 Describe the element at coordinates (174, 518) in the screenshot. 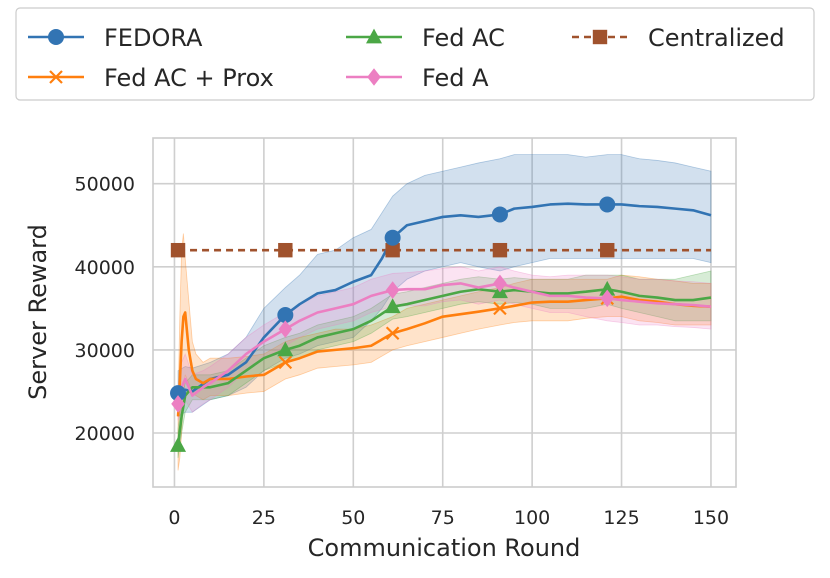

I see `x-tick-label: 0` at that location.